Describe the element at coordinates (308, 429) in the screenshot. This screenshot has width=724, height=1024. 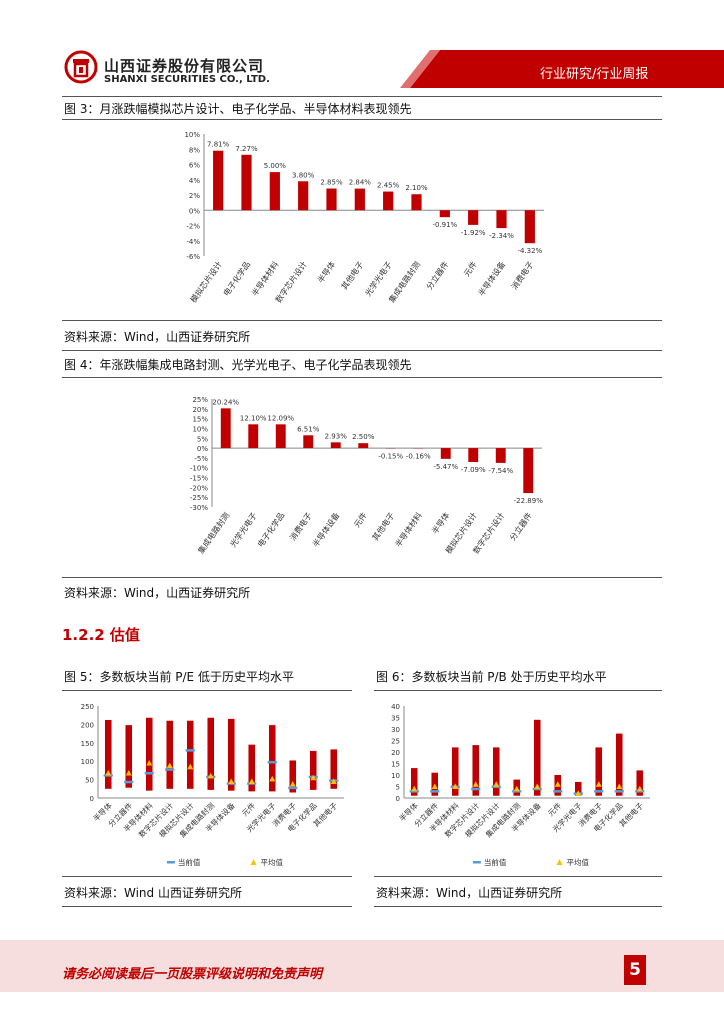
I see `data-label: 6.51%` at that location.